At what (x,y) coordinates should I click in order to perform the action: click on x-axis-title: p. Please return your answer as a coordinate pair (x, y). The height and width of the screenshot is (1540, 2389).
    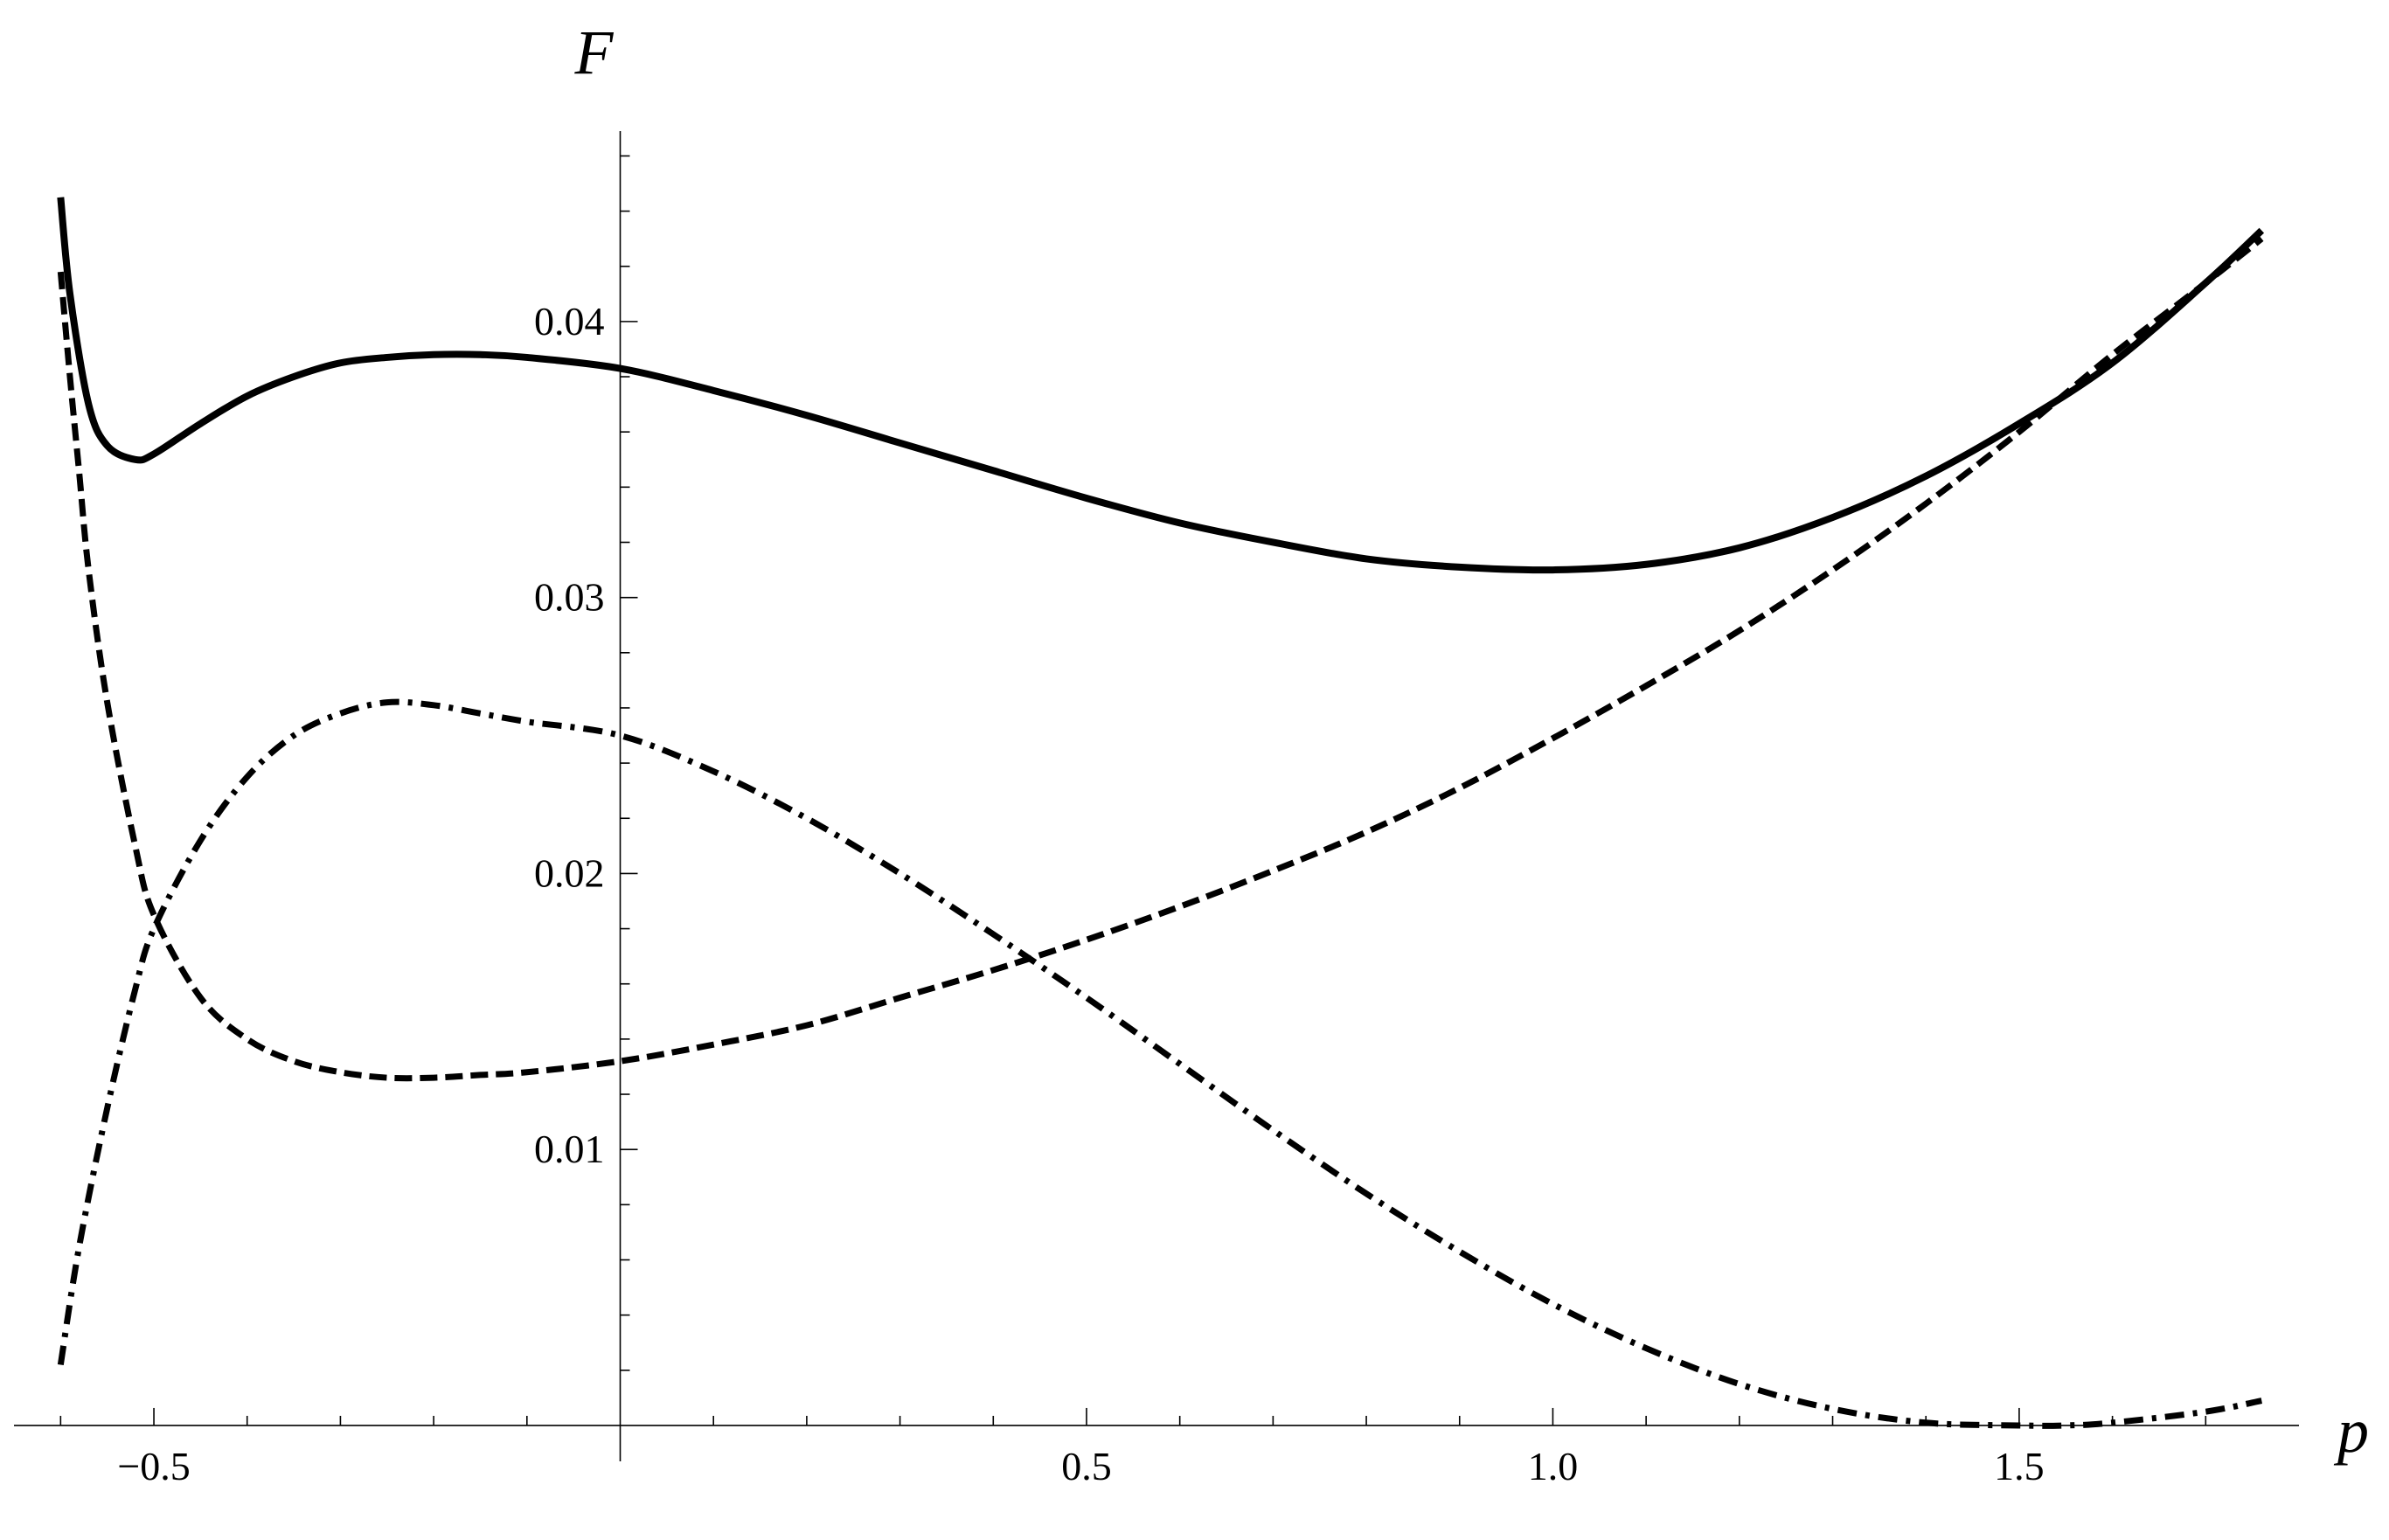
    Looking at the image, I should click on (2351, 1431).